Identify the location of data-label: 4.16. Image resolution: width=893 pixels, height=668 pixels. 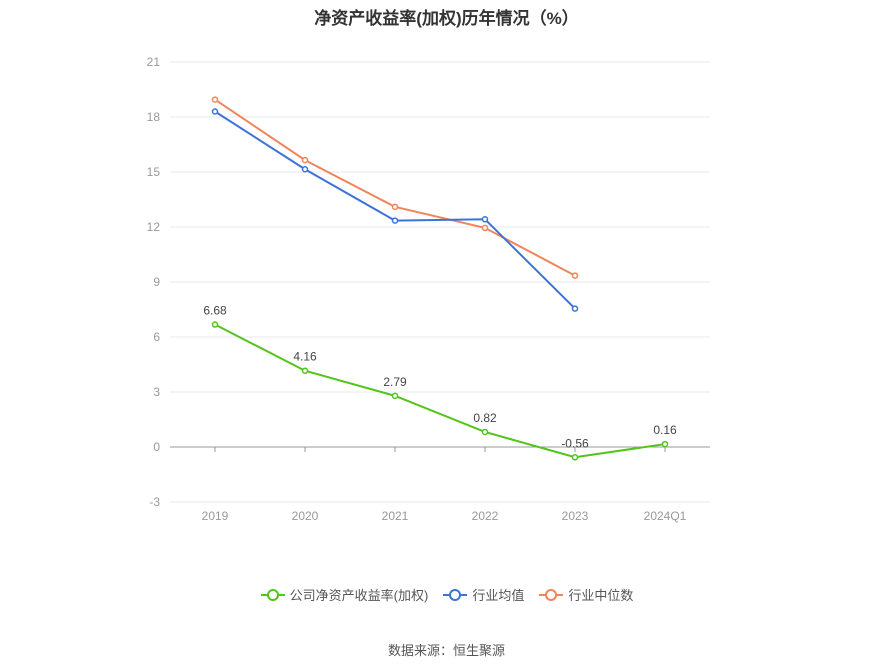
(305, 357).